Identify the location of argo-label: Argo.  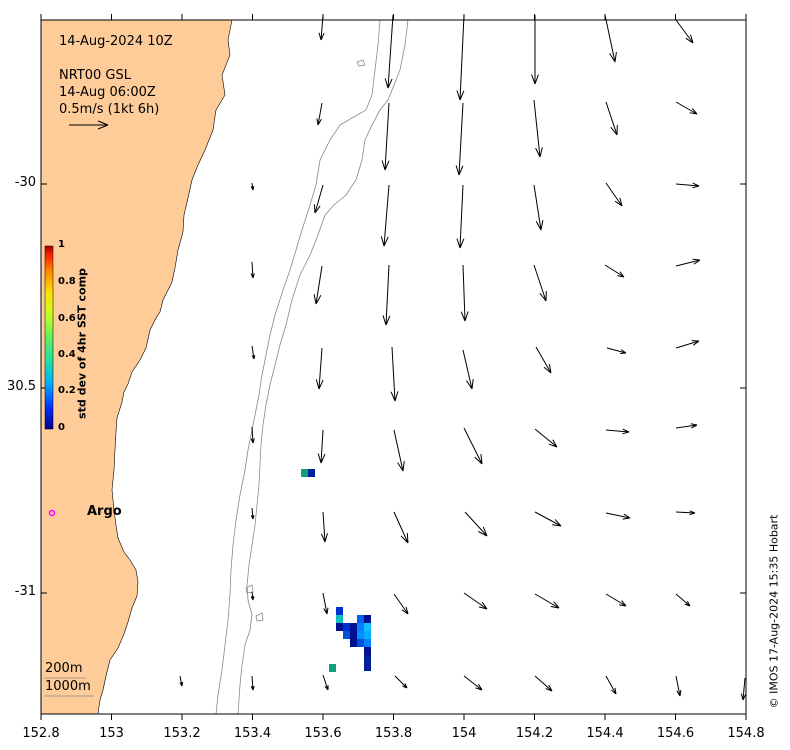
(104, 511).